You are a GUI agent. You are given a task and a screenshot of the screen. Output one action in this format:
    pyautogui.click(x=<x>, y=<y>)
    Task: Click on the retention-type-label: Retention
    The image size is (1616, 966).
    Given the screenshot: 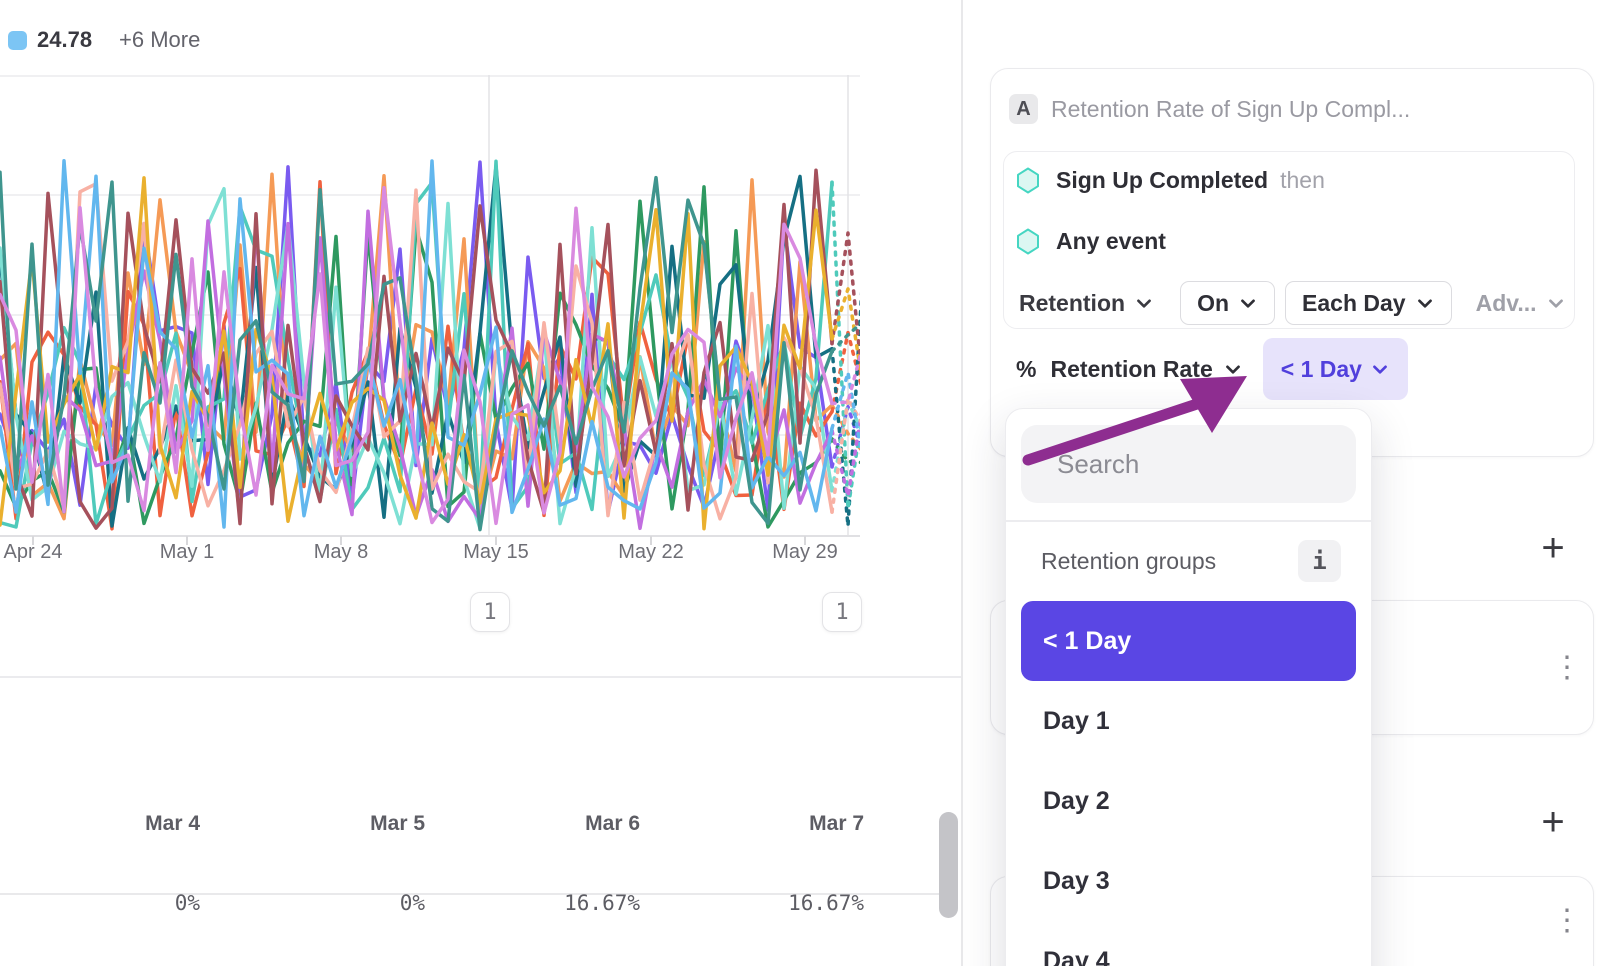 What is the action you would take?
    pyautogui.click(x=1072, y=302)
    